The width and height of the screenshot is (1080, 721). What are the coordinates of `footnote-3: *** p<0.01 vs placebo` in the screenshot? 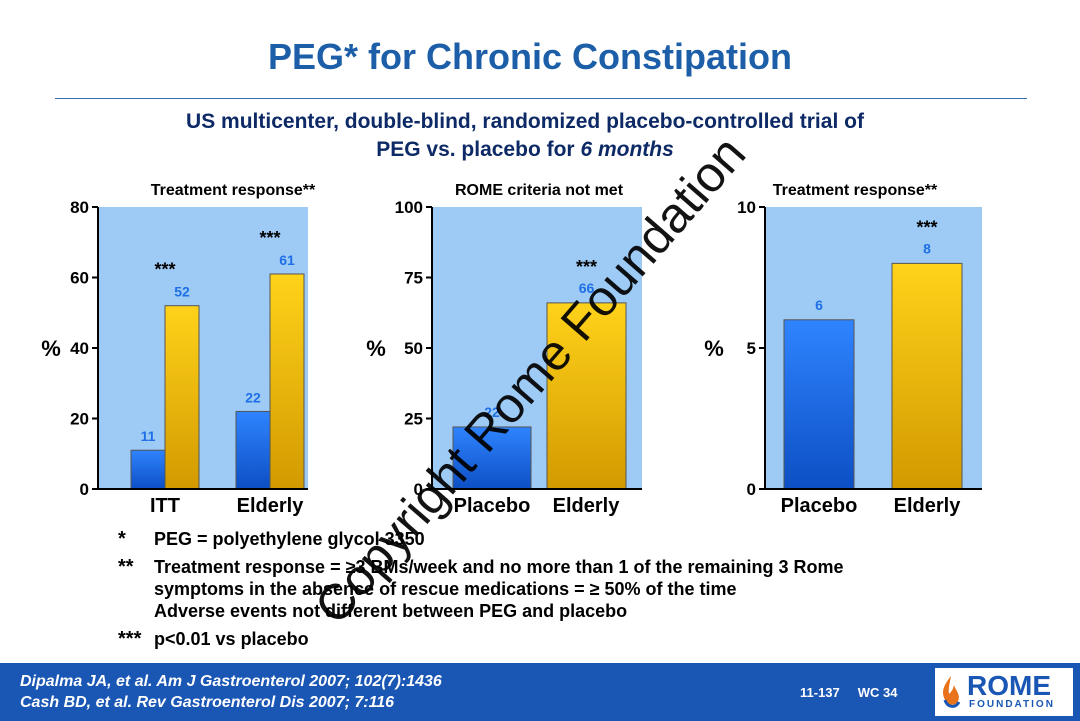 It's located at (568, 639).